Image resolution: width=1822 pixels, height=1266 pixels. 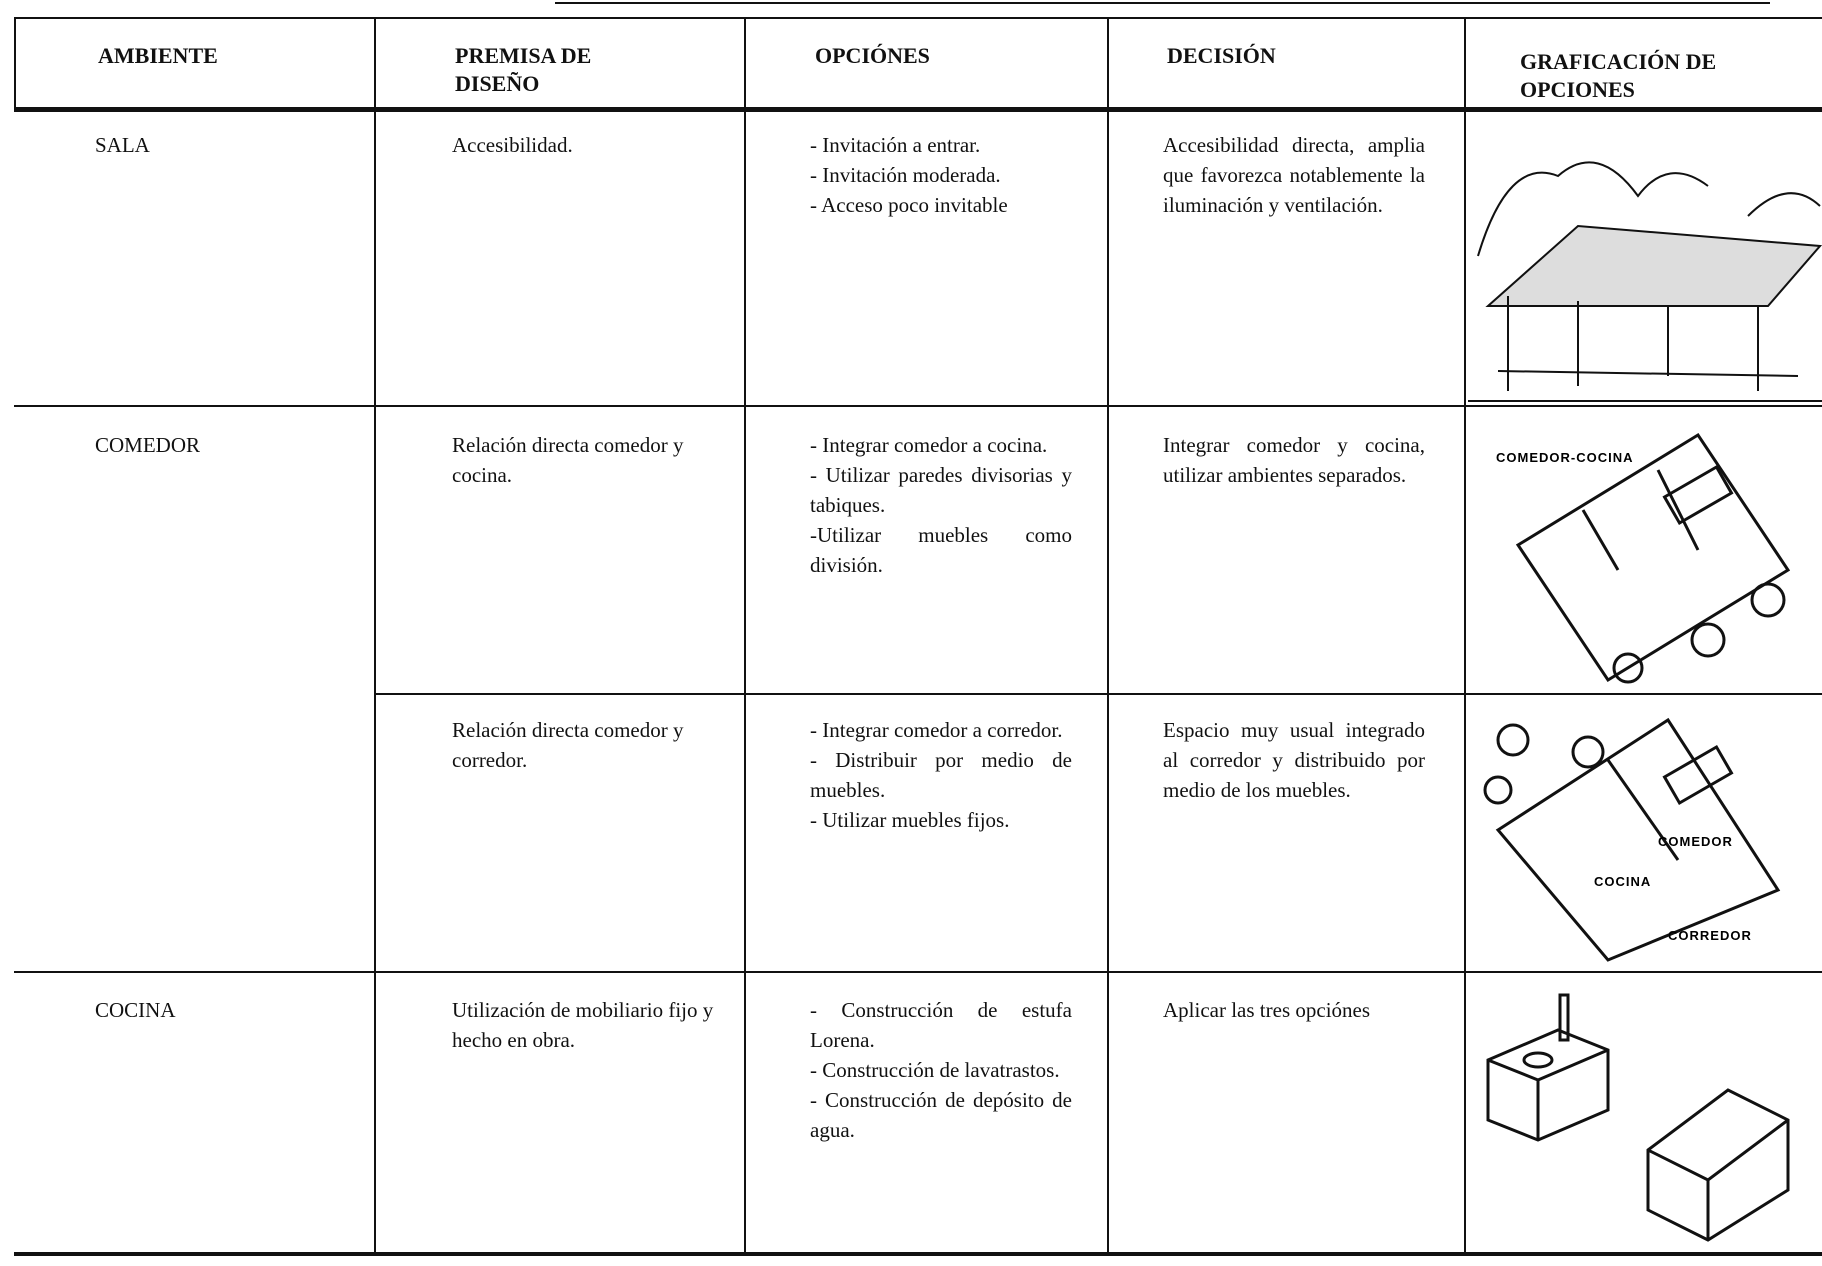 What do you see at coordinates (512, 145) in the screenshot?
I see `premisa: Accesibilidad.` at bounding box center [512, 145].